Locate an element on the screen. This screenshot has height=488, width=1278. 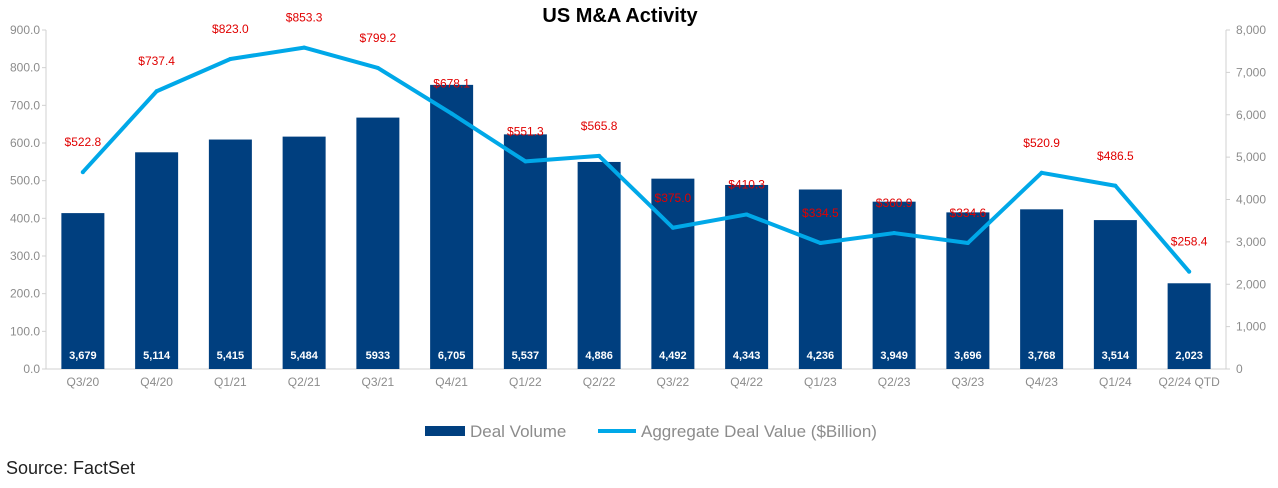
bar-value-label: 3,696 is located at coordinates (968, 356).